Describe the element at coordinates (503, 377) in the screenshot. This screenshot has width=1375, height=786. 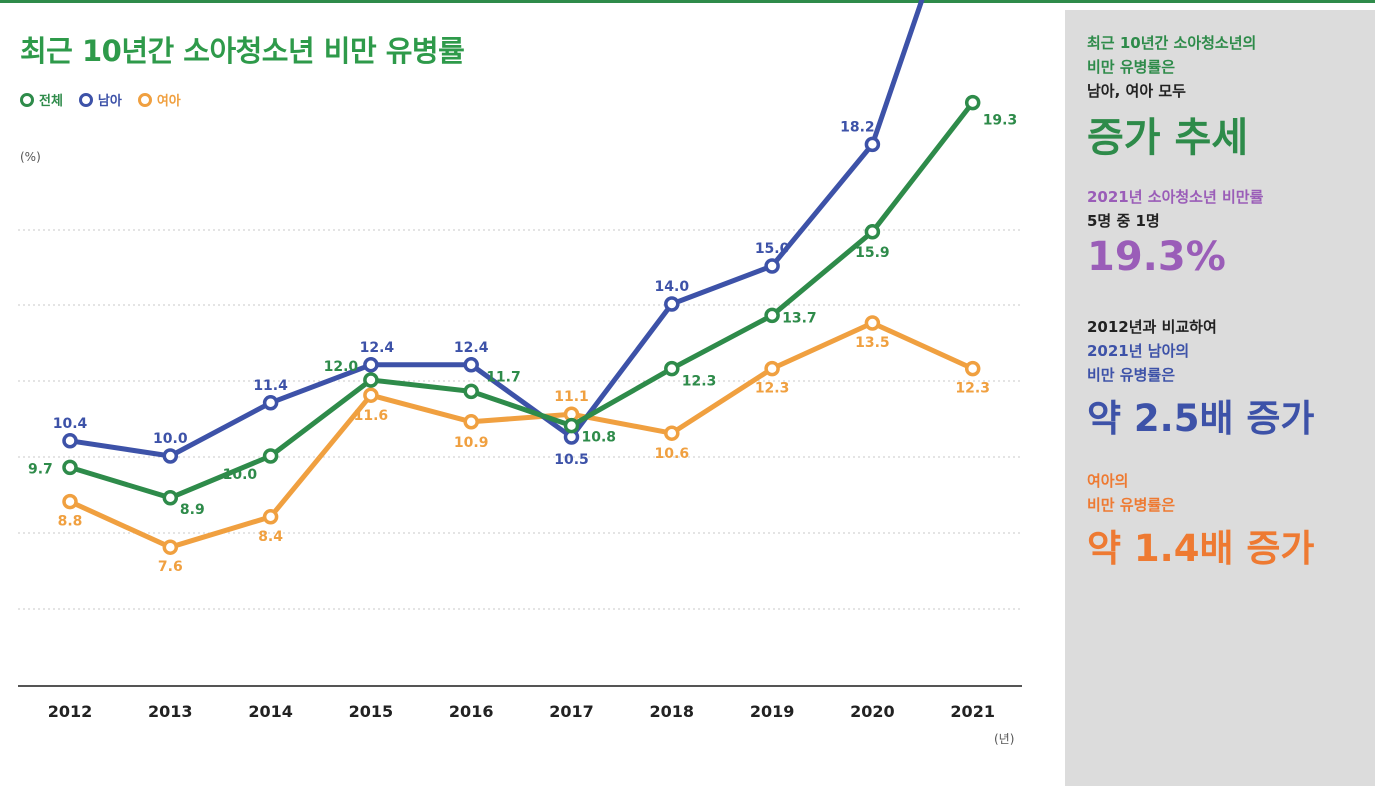
I see `data-label-total-2016: 11.7` at that location.